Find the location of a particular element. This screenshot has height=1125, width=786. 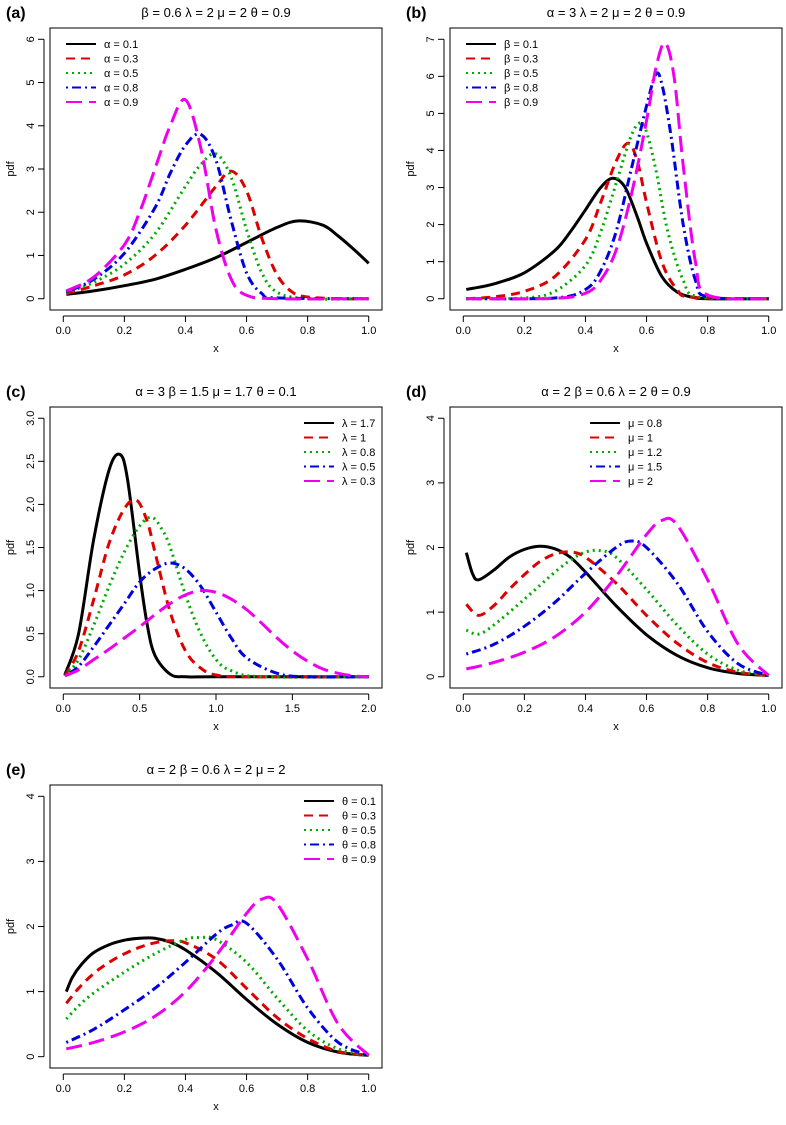

legend-entry: μ = 2 is located at coordinates (640, 482).